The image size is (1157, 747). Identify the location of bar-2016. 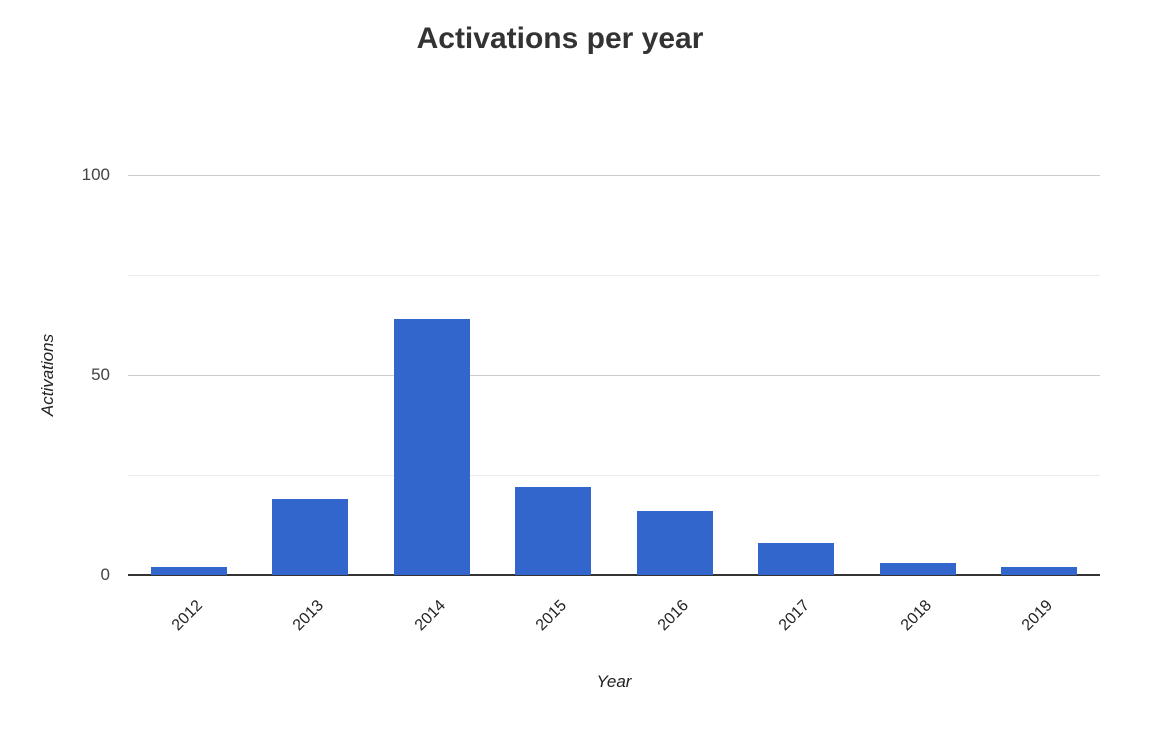
(674, 543).